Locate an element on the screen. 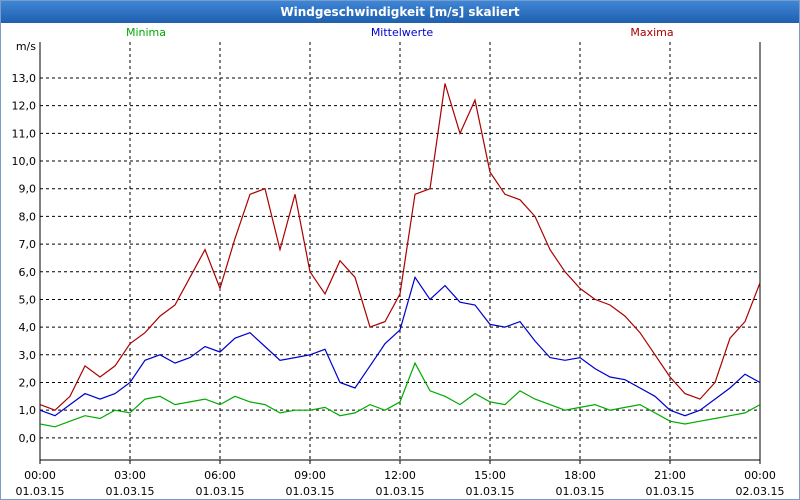 The height and width of the screenshot is (500, 800). y-tick-label: 3,0 is located at coordinates (28, 355).